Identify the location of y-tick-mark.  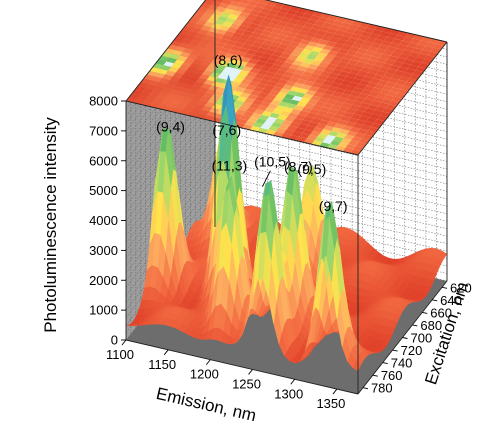
(395, 350).